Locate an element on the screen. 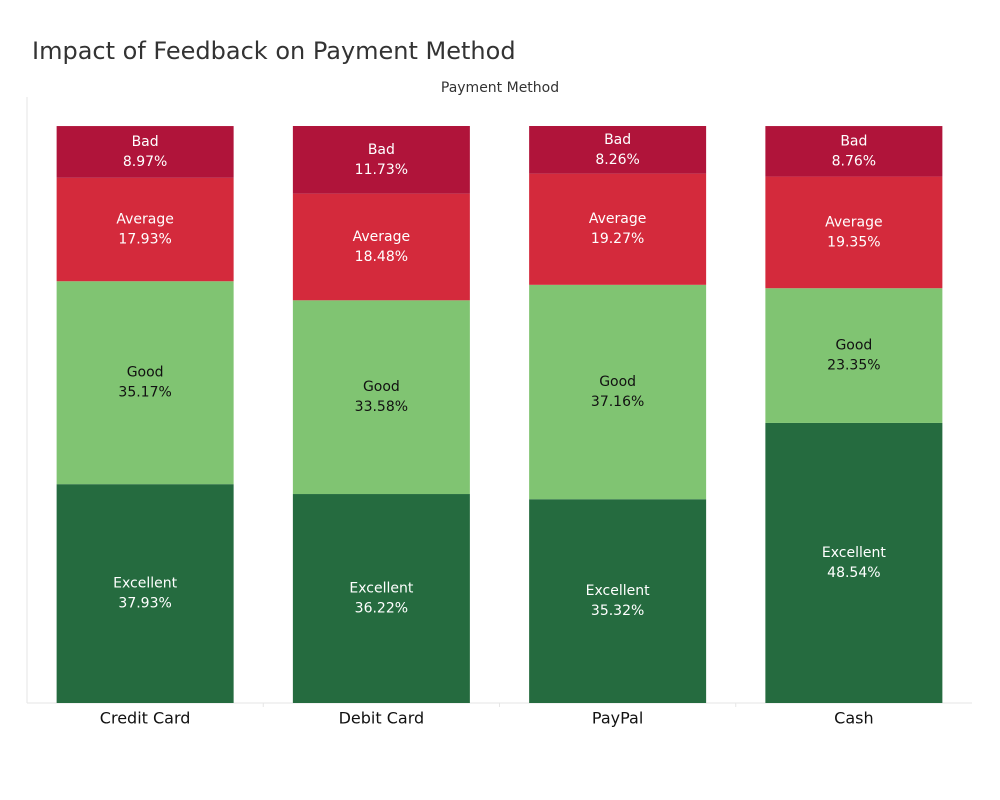 Image resolution: width=1000 pixels, height=800 pixels. data-label: 8.76% is located at coordinates (854, 161).